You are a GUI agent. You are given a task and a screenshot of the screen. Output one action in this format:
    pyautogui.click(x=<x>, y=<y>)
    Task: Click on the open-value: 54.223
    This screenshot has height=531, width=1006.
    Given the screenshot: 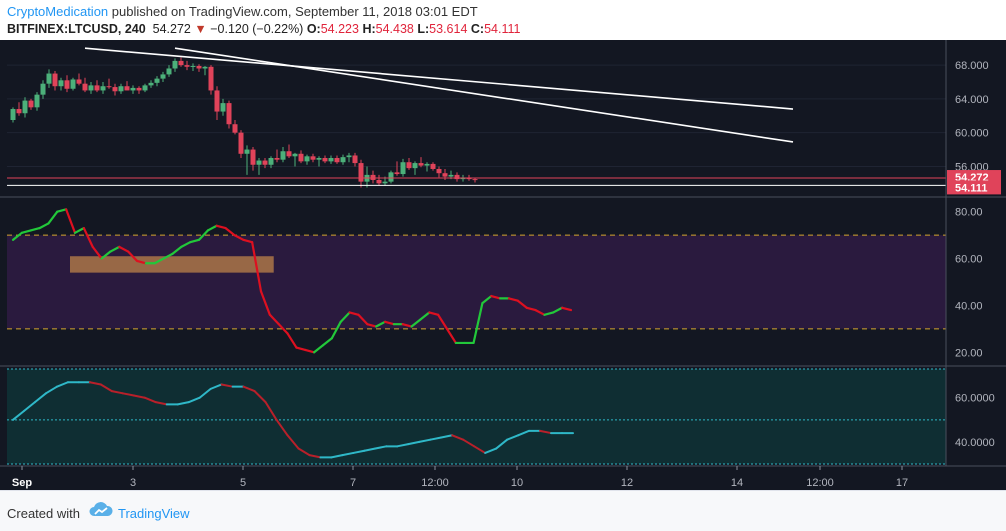 What is the action you would take?
    pyautogui.click(x=339, y=29)
    